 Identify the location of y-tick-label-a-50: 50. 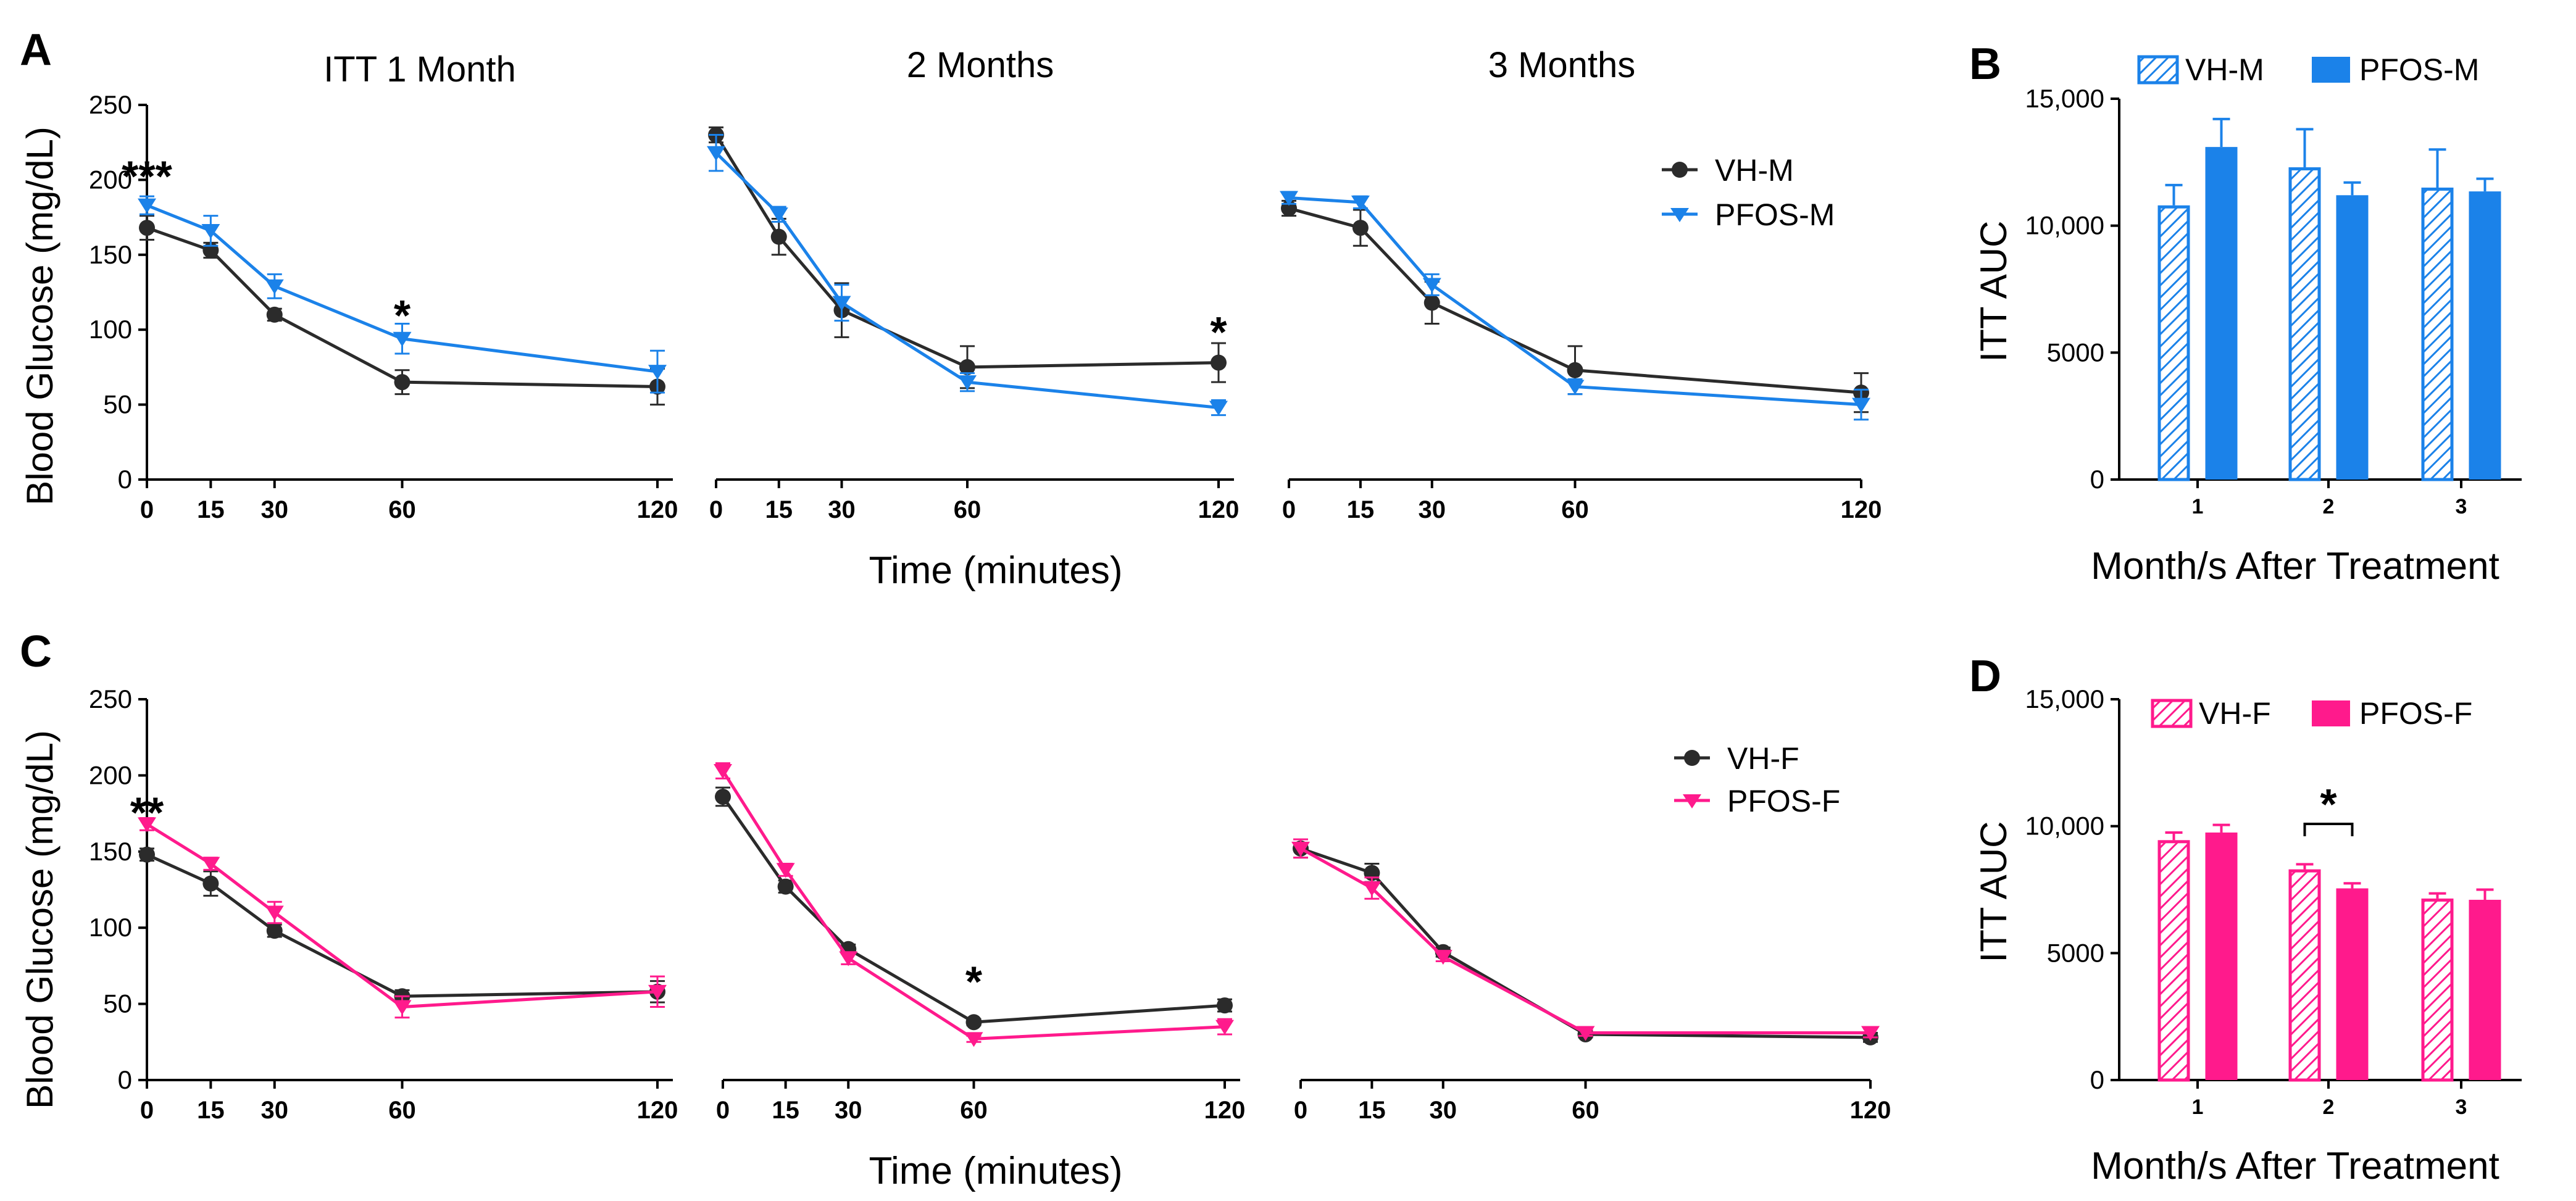
(117, 404).